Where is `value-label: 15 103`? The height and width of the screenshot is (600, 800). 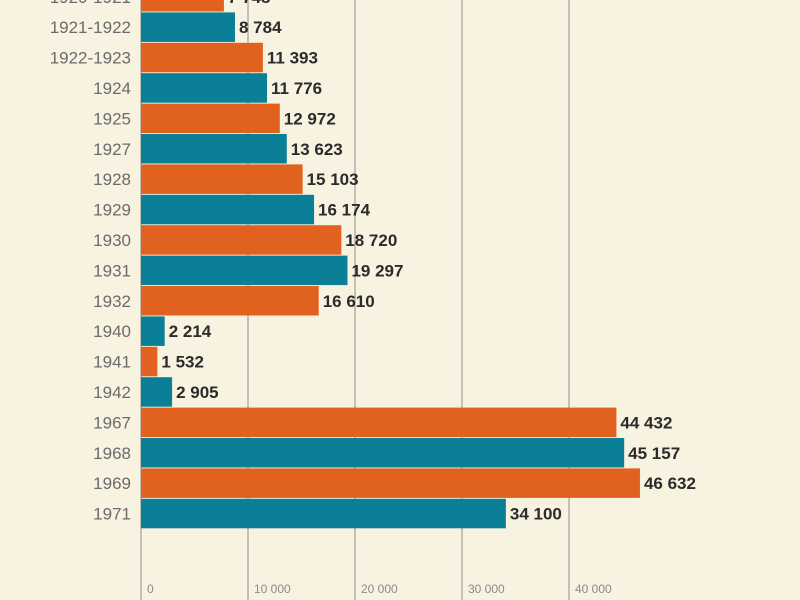 value-label: 15 103 is located at coordinates (333, 179).